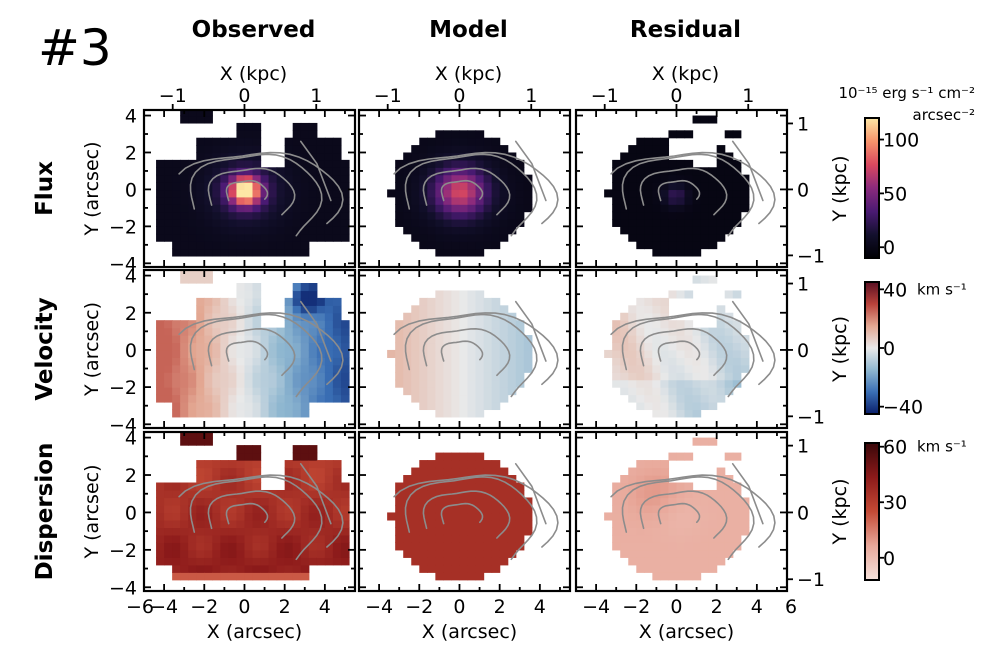 The width and height of the screenshot is (981, 663). I want to click on colorbar-vel, so click(872, 348).